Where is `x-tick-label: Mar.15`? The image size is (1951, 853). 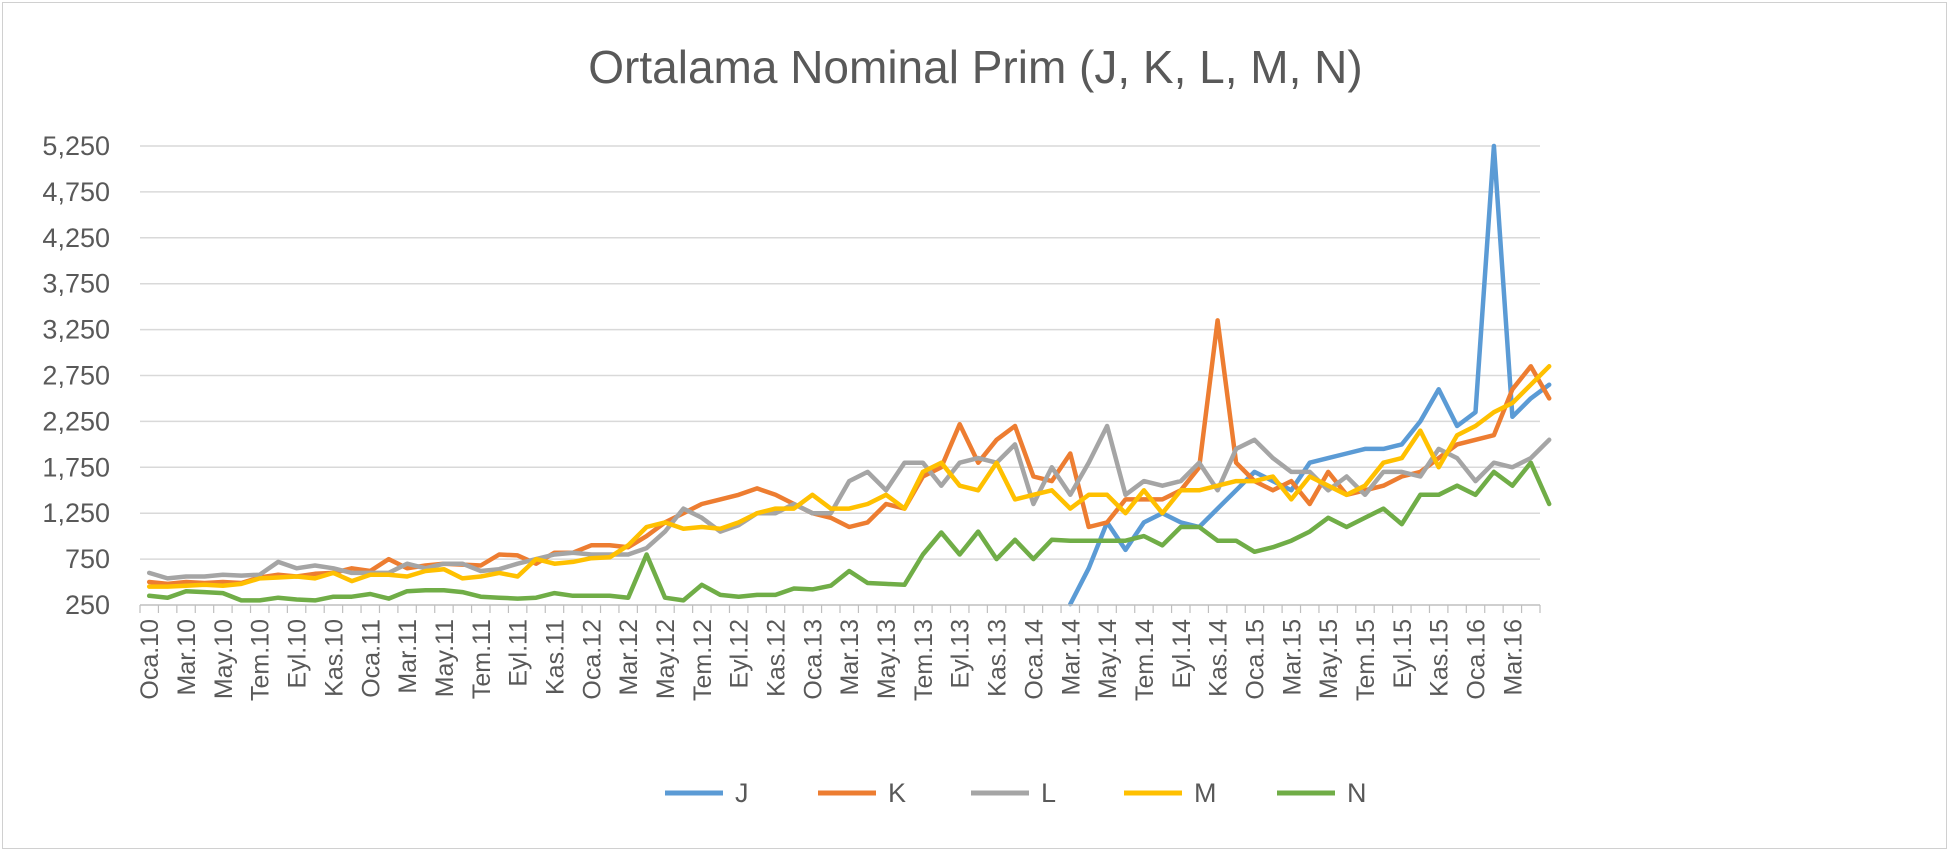
x-tick-label: Mar.15 is located at coordinates (1292, 657).